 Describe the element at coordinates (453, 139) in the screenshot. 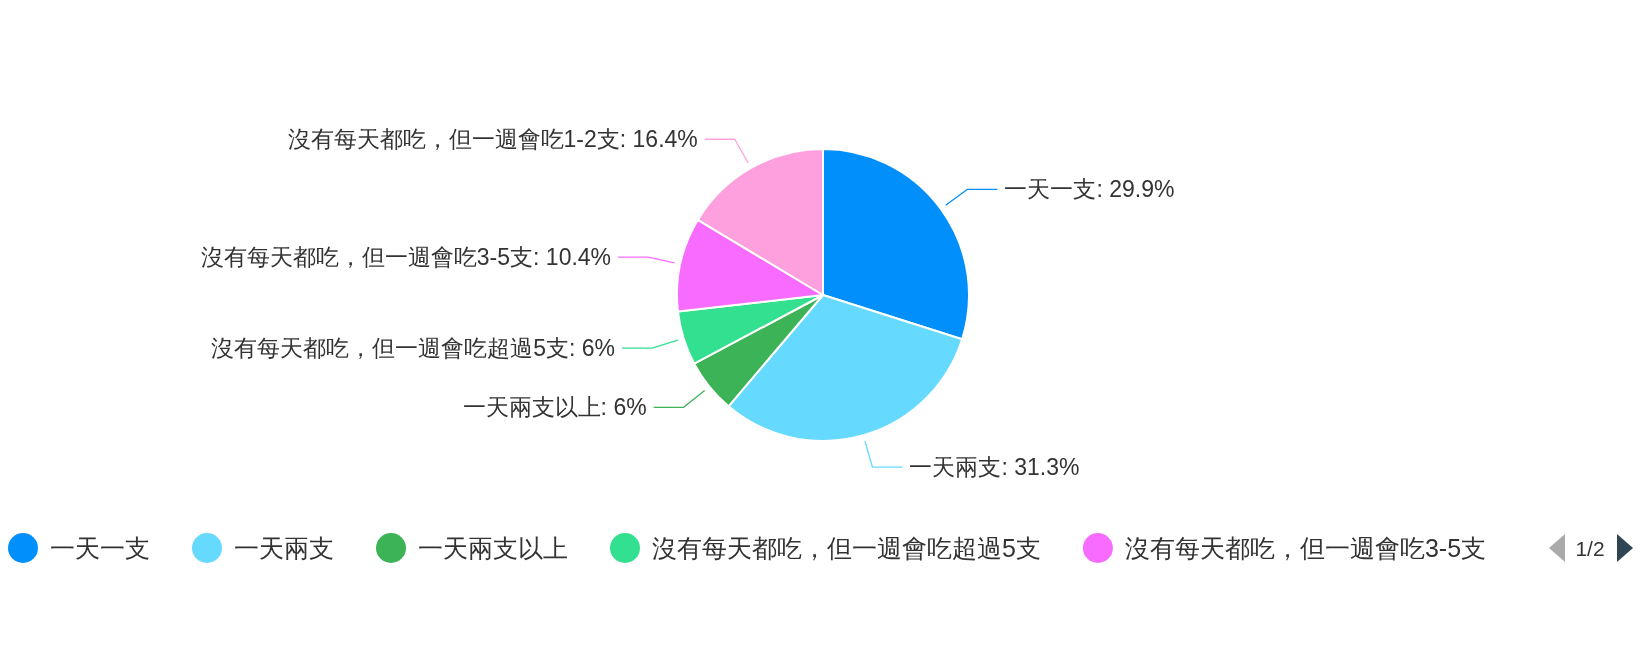

I see `slice-label: 沒有每天都吃，但一週會吃1-2支` at that location.